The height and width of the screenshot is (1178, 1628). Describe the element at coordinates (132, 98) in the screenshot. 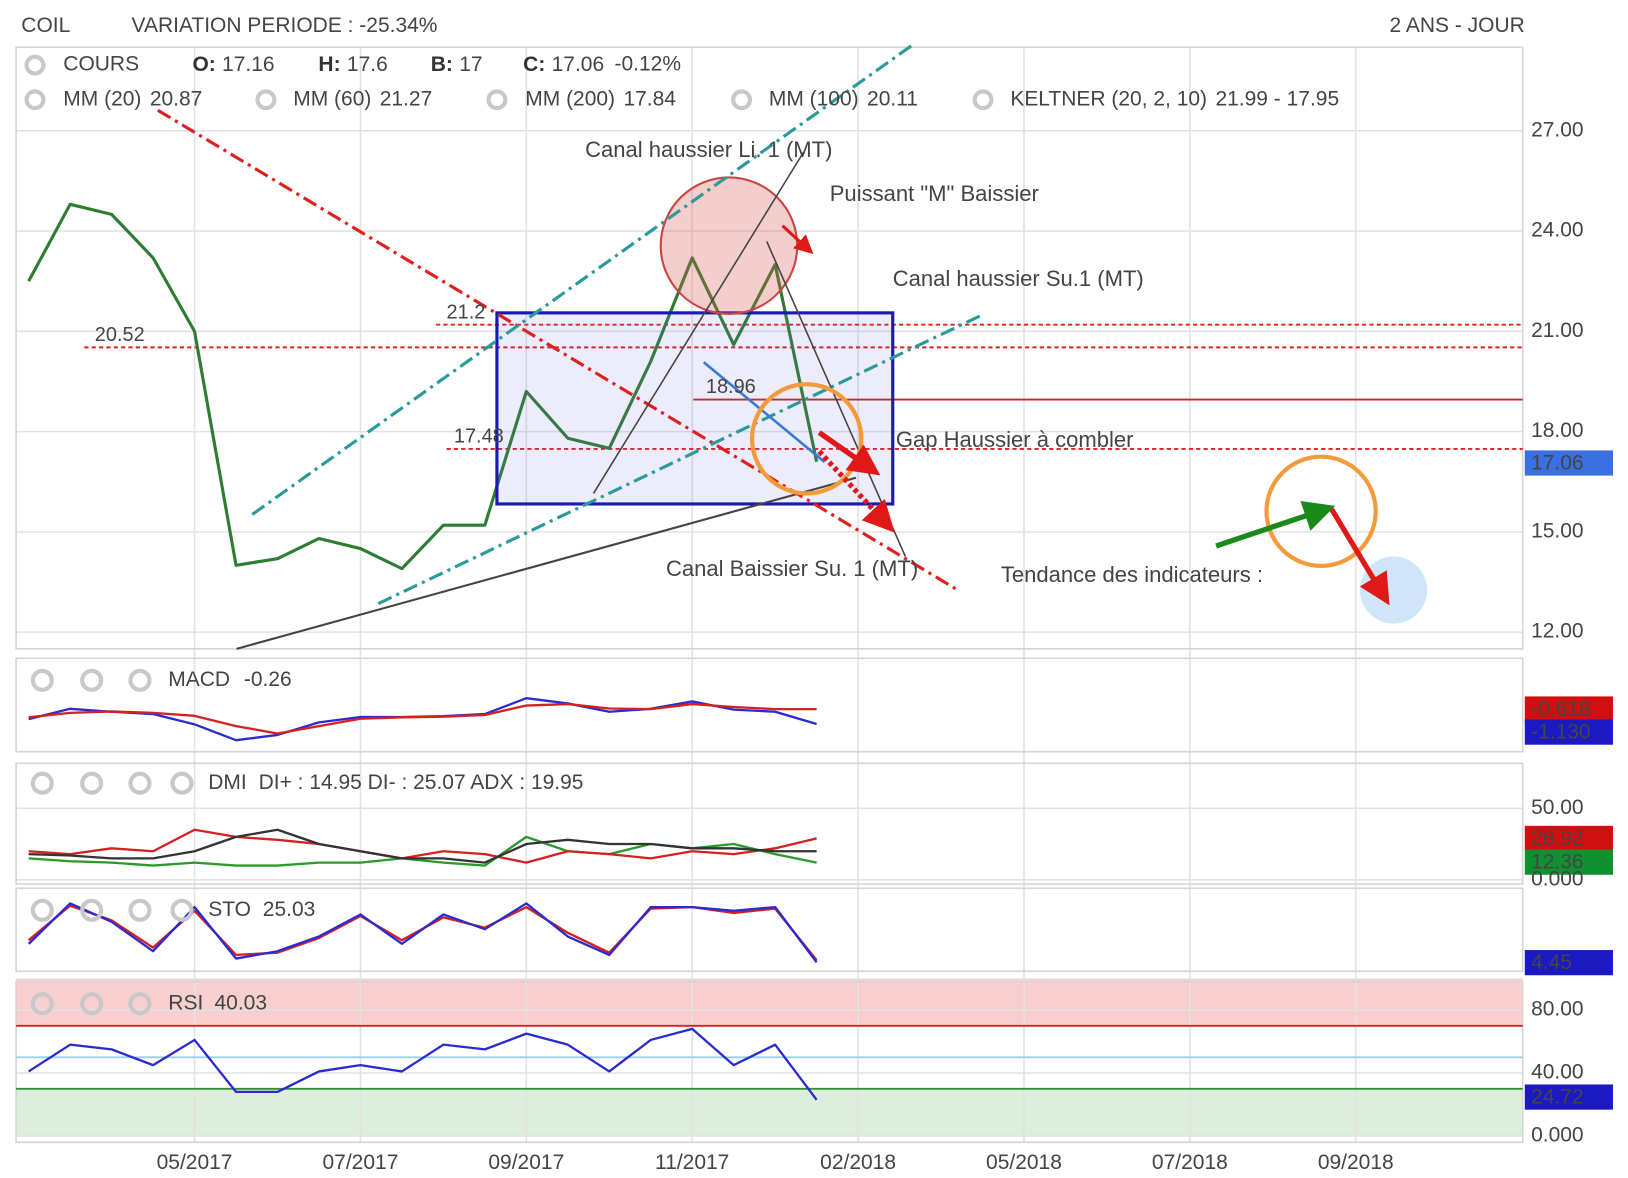

I see `overlay-legend: MM (20) 20.87` at that location.